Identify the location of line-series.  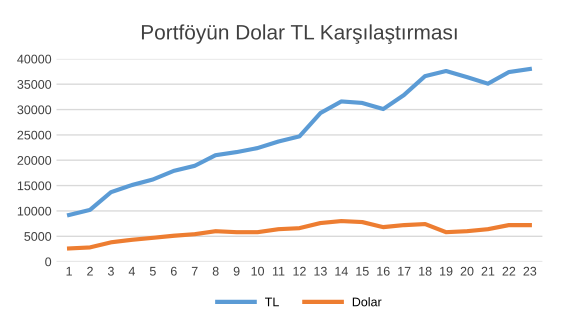
(299, 234).